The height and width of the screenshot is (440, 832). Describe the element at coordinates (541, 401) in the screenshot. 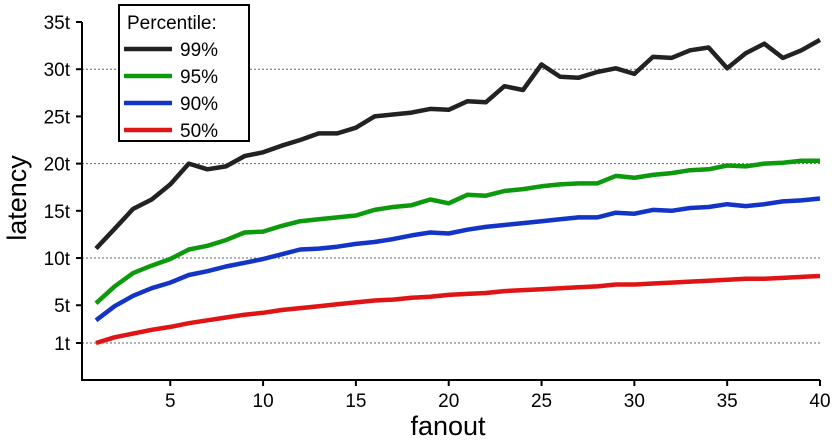

I see `x-tick-label: 25` at that location.